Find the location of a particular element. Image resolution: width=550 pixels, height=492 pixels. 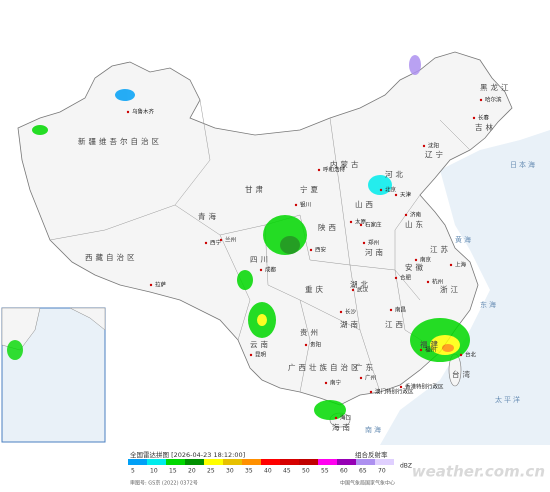

province-label: 甘肃 is located at coordinates (255, 189).